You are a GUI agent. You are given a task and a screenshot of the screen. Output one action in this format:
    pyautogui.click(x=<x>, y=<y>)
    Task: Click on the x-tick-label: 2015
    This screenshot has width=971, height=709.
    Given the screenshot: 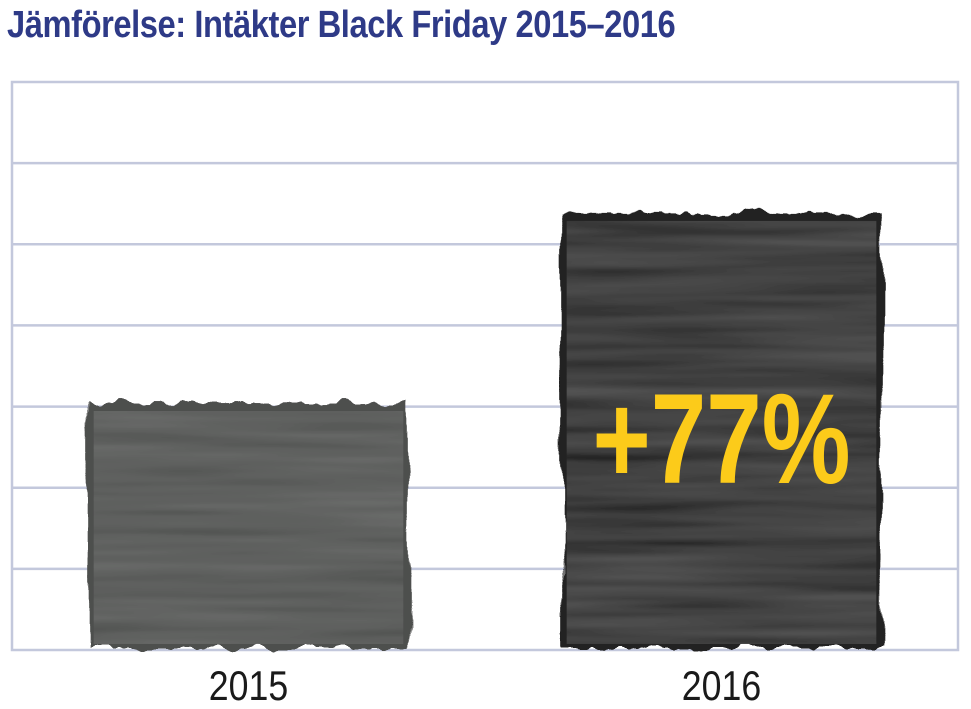 What is the action you would take?
    pyautogui.click(x=248, y=686)
    